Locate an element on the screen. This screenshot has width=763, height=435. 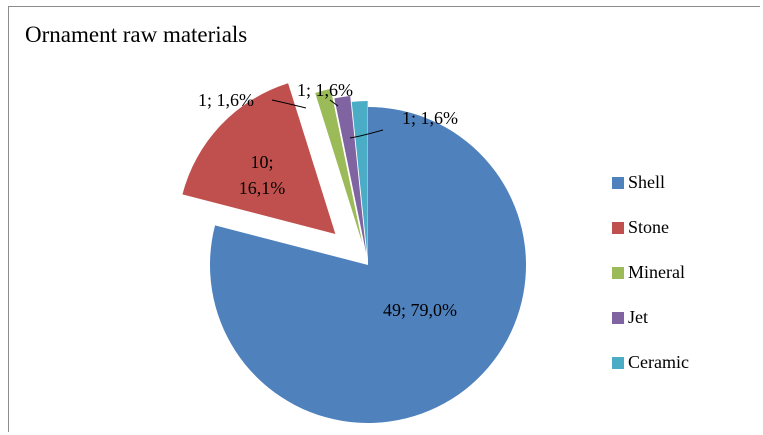
data-label-stone: 10; 16,1% is located at coordinates (262, 175).